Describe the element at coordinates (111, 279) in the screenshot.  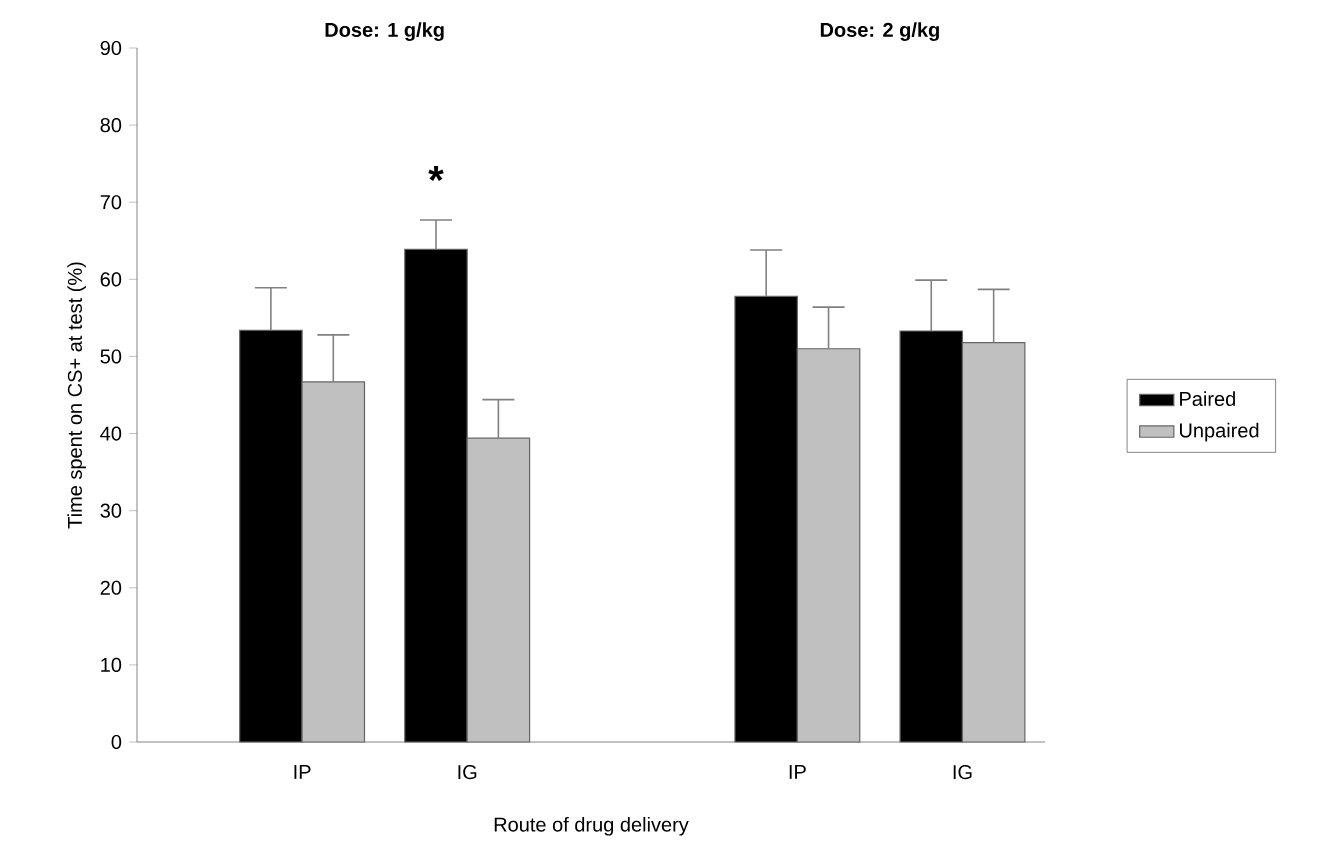
I see `y-tick-label: 60` at that location.